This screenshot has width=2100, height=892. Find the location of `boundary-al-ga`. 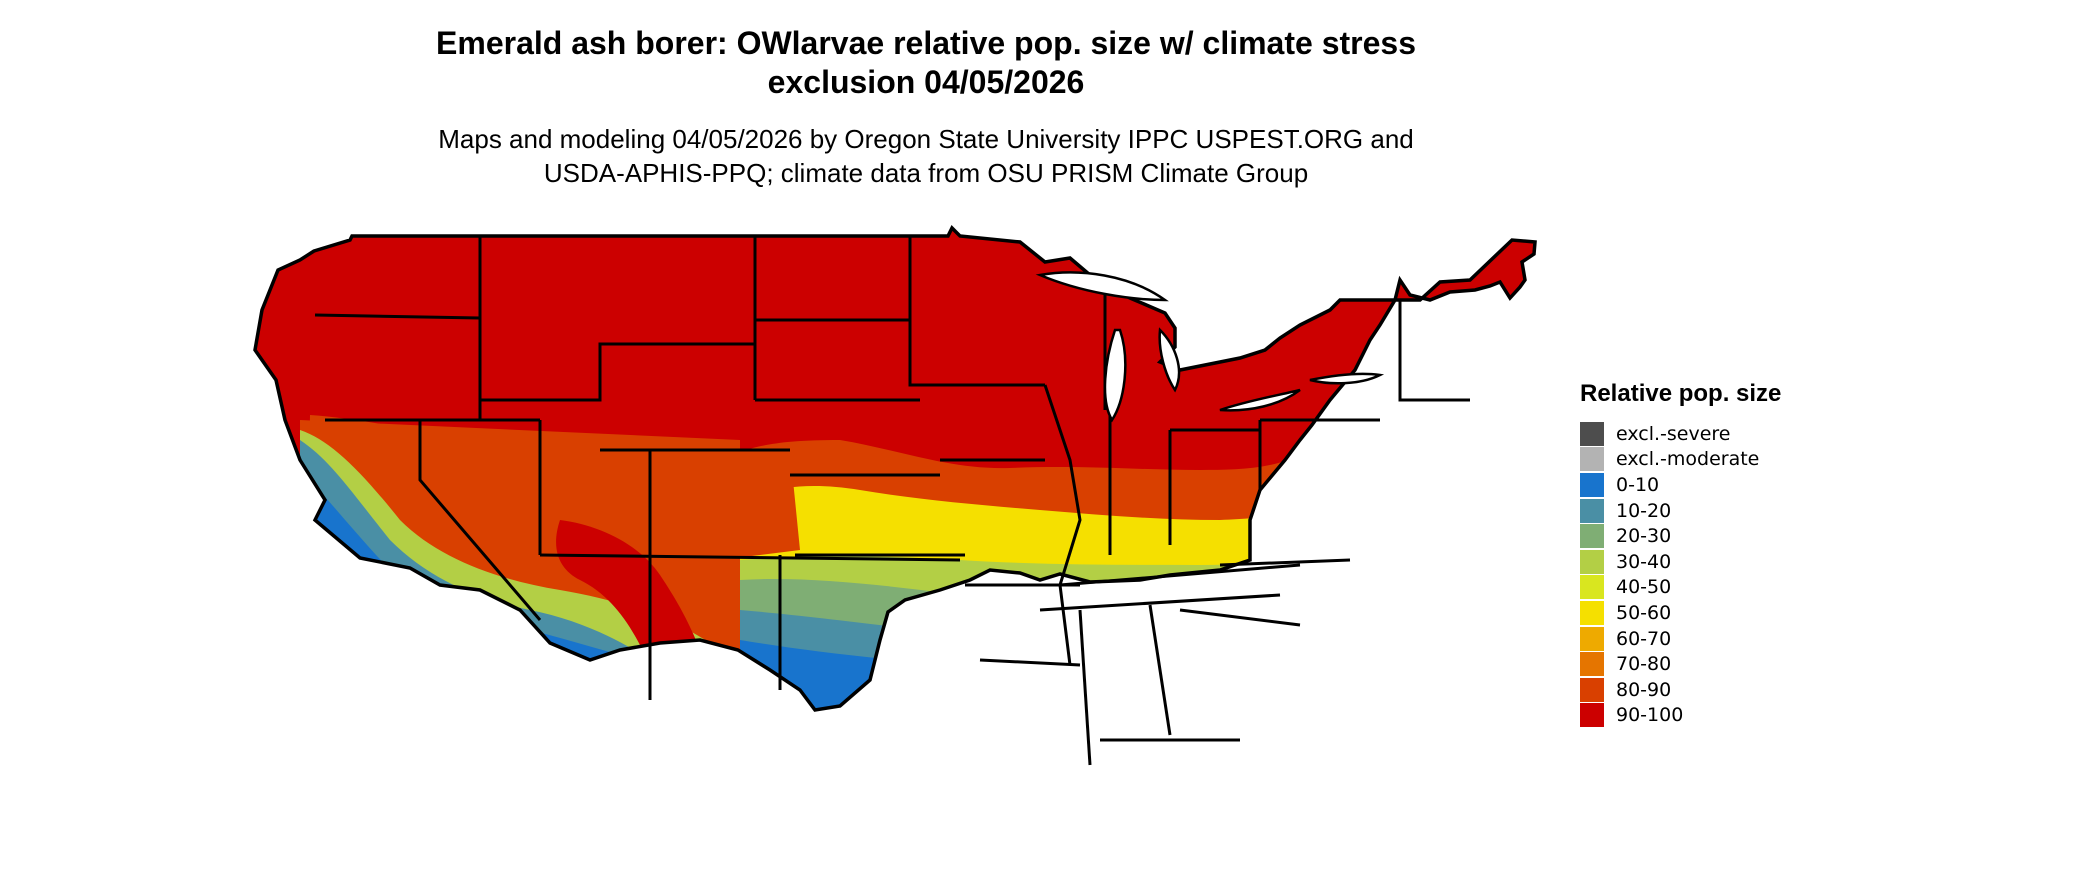

boundary-al-ga is located at coordinates (1160, 670).